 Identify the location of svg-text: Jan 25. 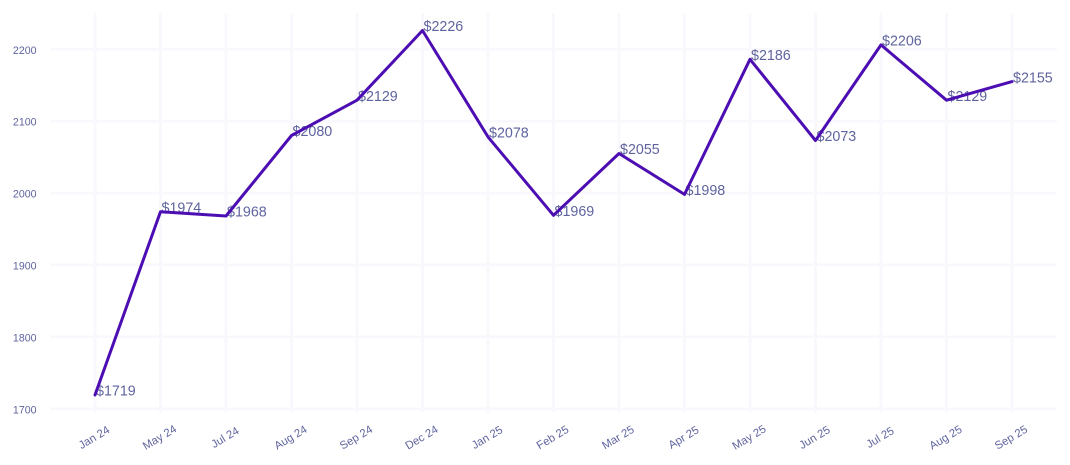
(487, 438).